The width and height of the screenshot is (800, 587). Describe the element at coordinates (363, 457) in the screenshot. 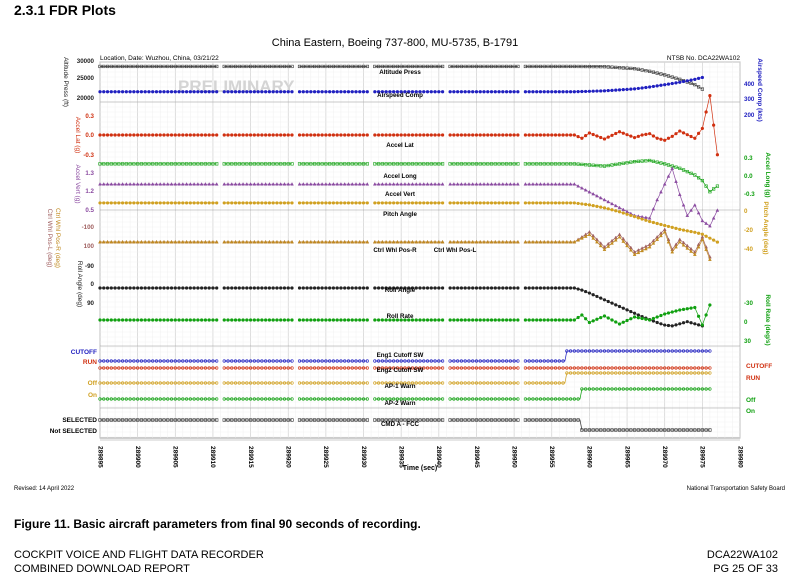

I see `x-tick-label: 289930` at that location.